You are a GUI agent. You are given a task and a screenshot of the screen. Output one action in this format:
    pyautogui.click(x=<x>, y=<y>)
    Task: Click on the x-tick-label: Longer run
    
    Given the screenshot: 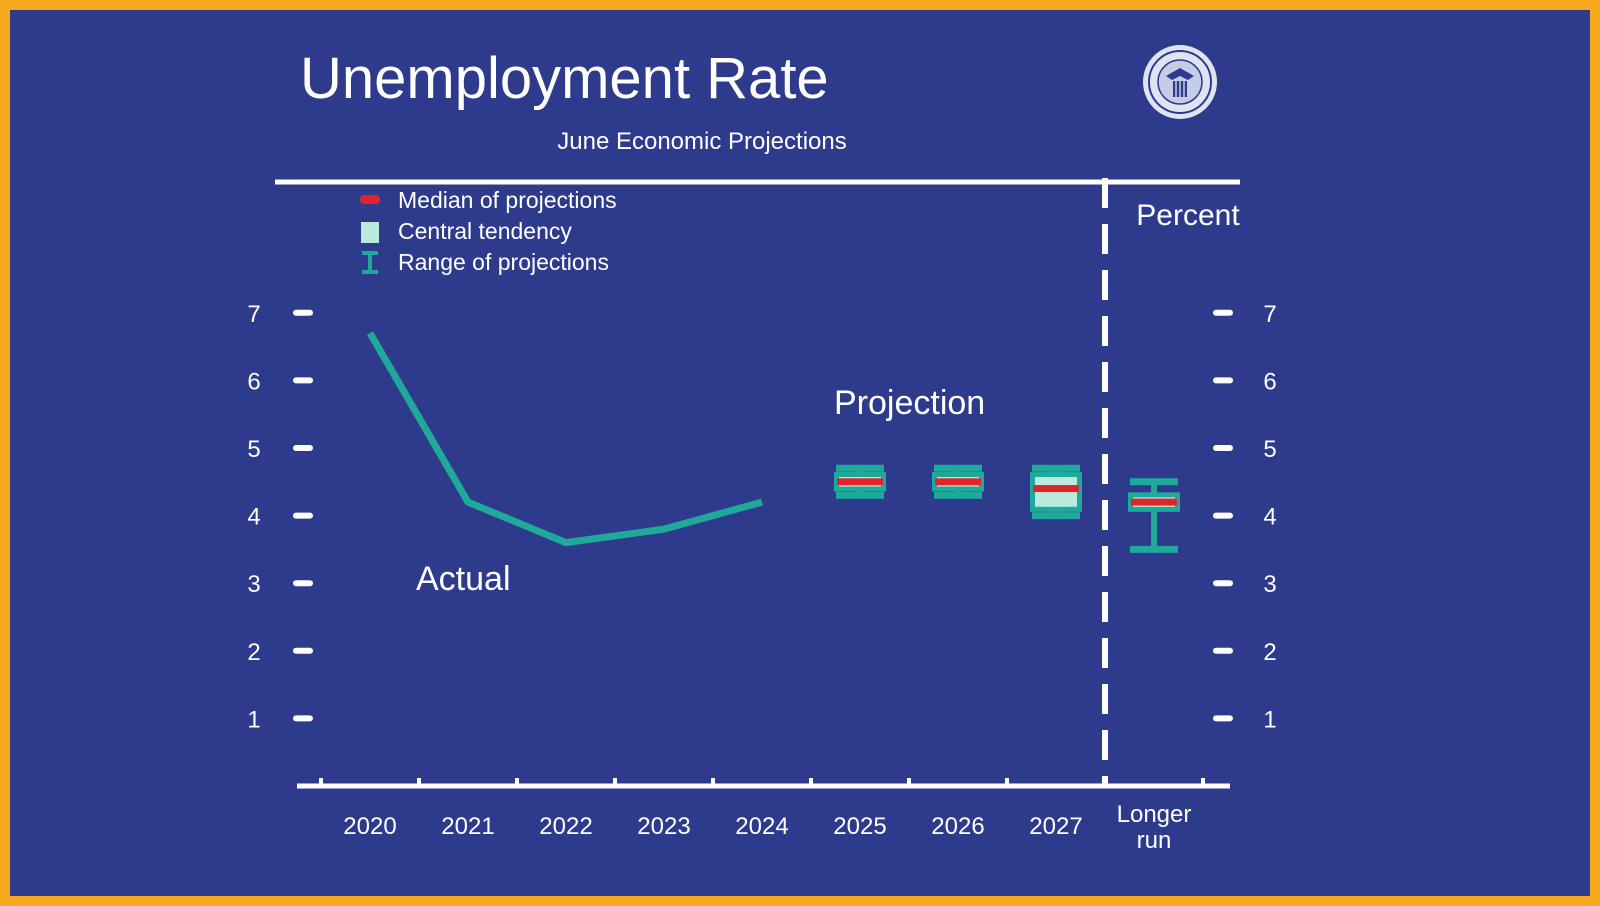 What is the action you would take?
    pyautogui.click(x=1154, y=827)
    